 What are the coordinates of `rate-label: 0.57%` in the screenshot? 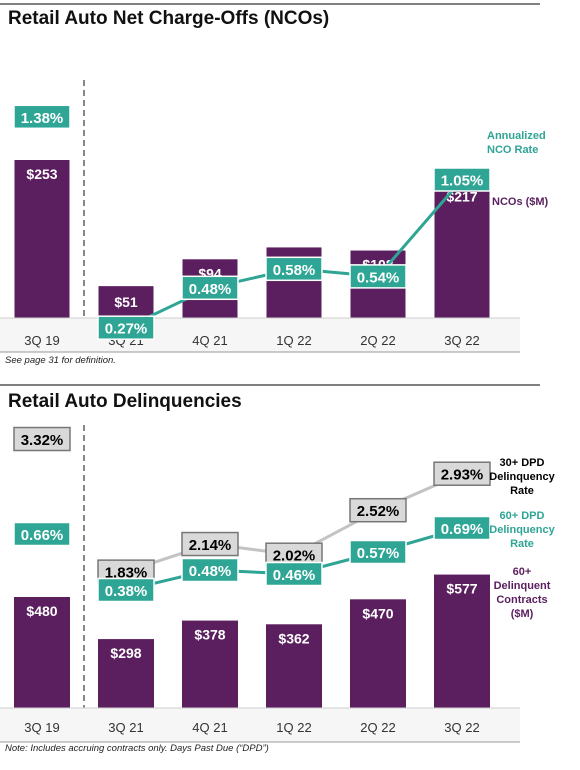 It's located at (378, 553).